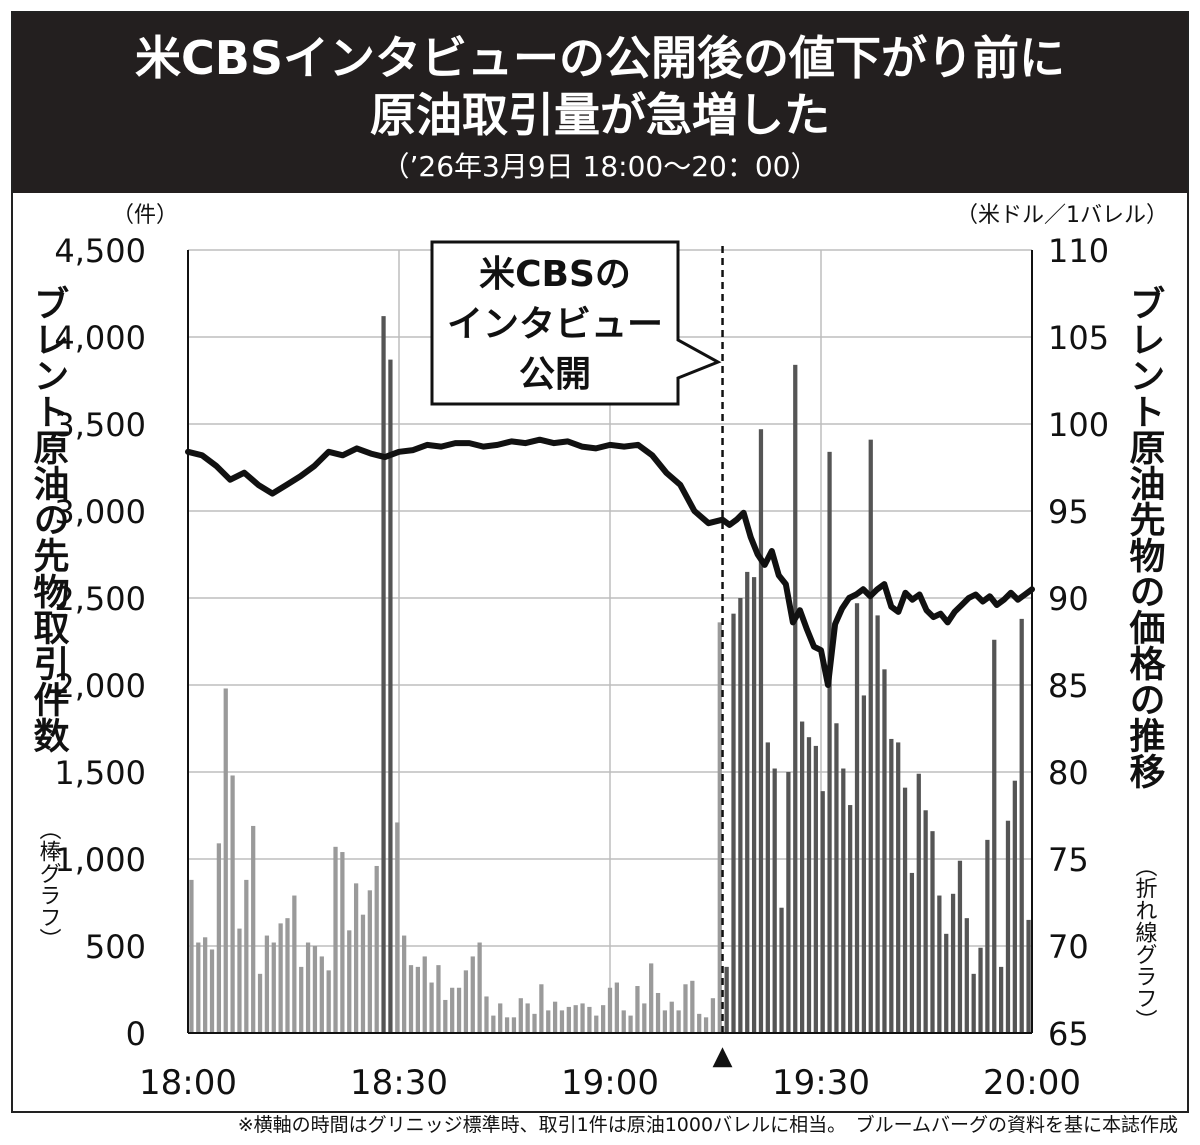 The width and height of the screenshot is (1200, 1145). What do you see at coordinates (555, 274) in the screenshot?
I see `callout-line-1: 米CBSの` at bounding box center [555, 274].